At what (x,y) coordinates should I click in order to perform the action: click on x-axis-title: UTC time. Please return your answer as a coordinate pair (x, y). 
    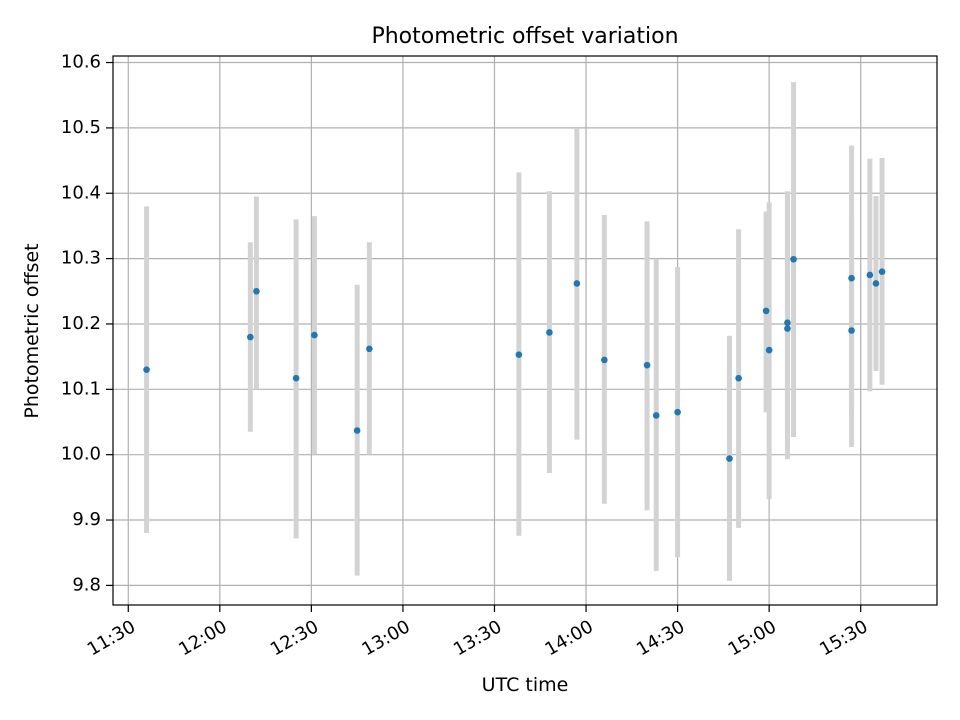
    Looking at the image, I should click on (525, 685).